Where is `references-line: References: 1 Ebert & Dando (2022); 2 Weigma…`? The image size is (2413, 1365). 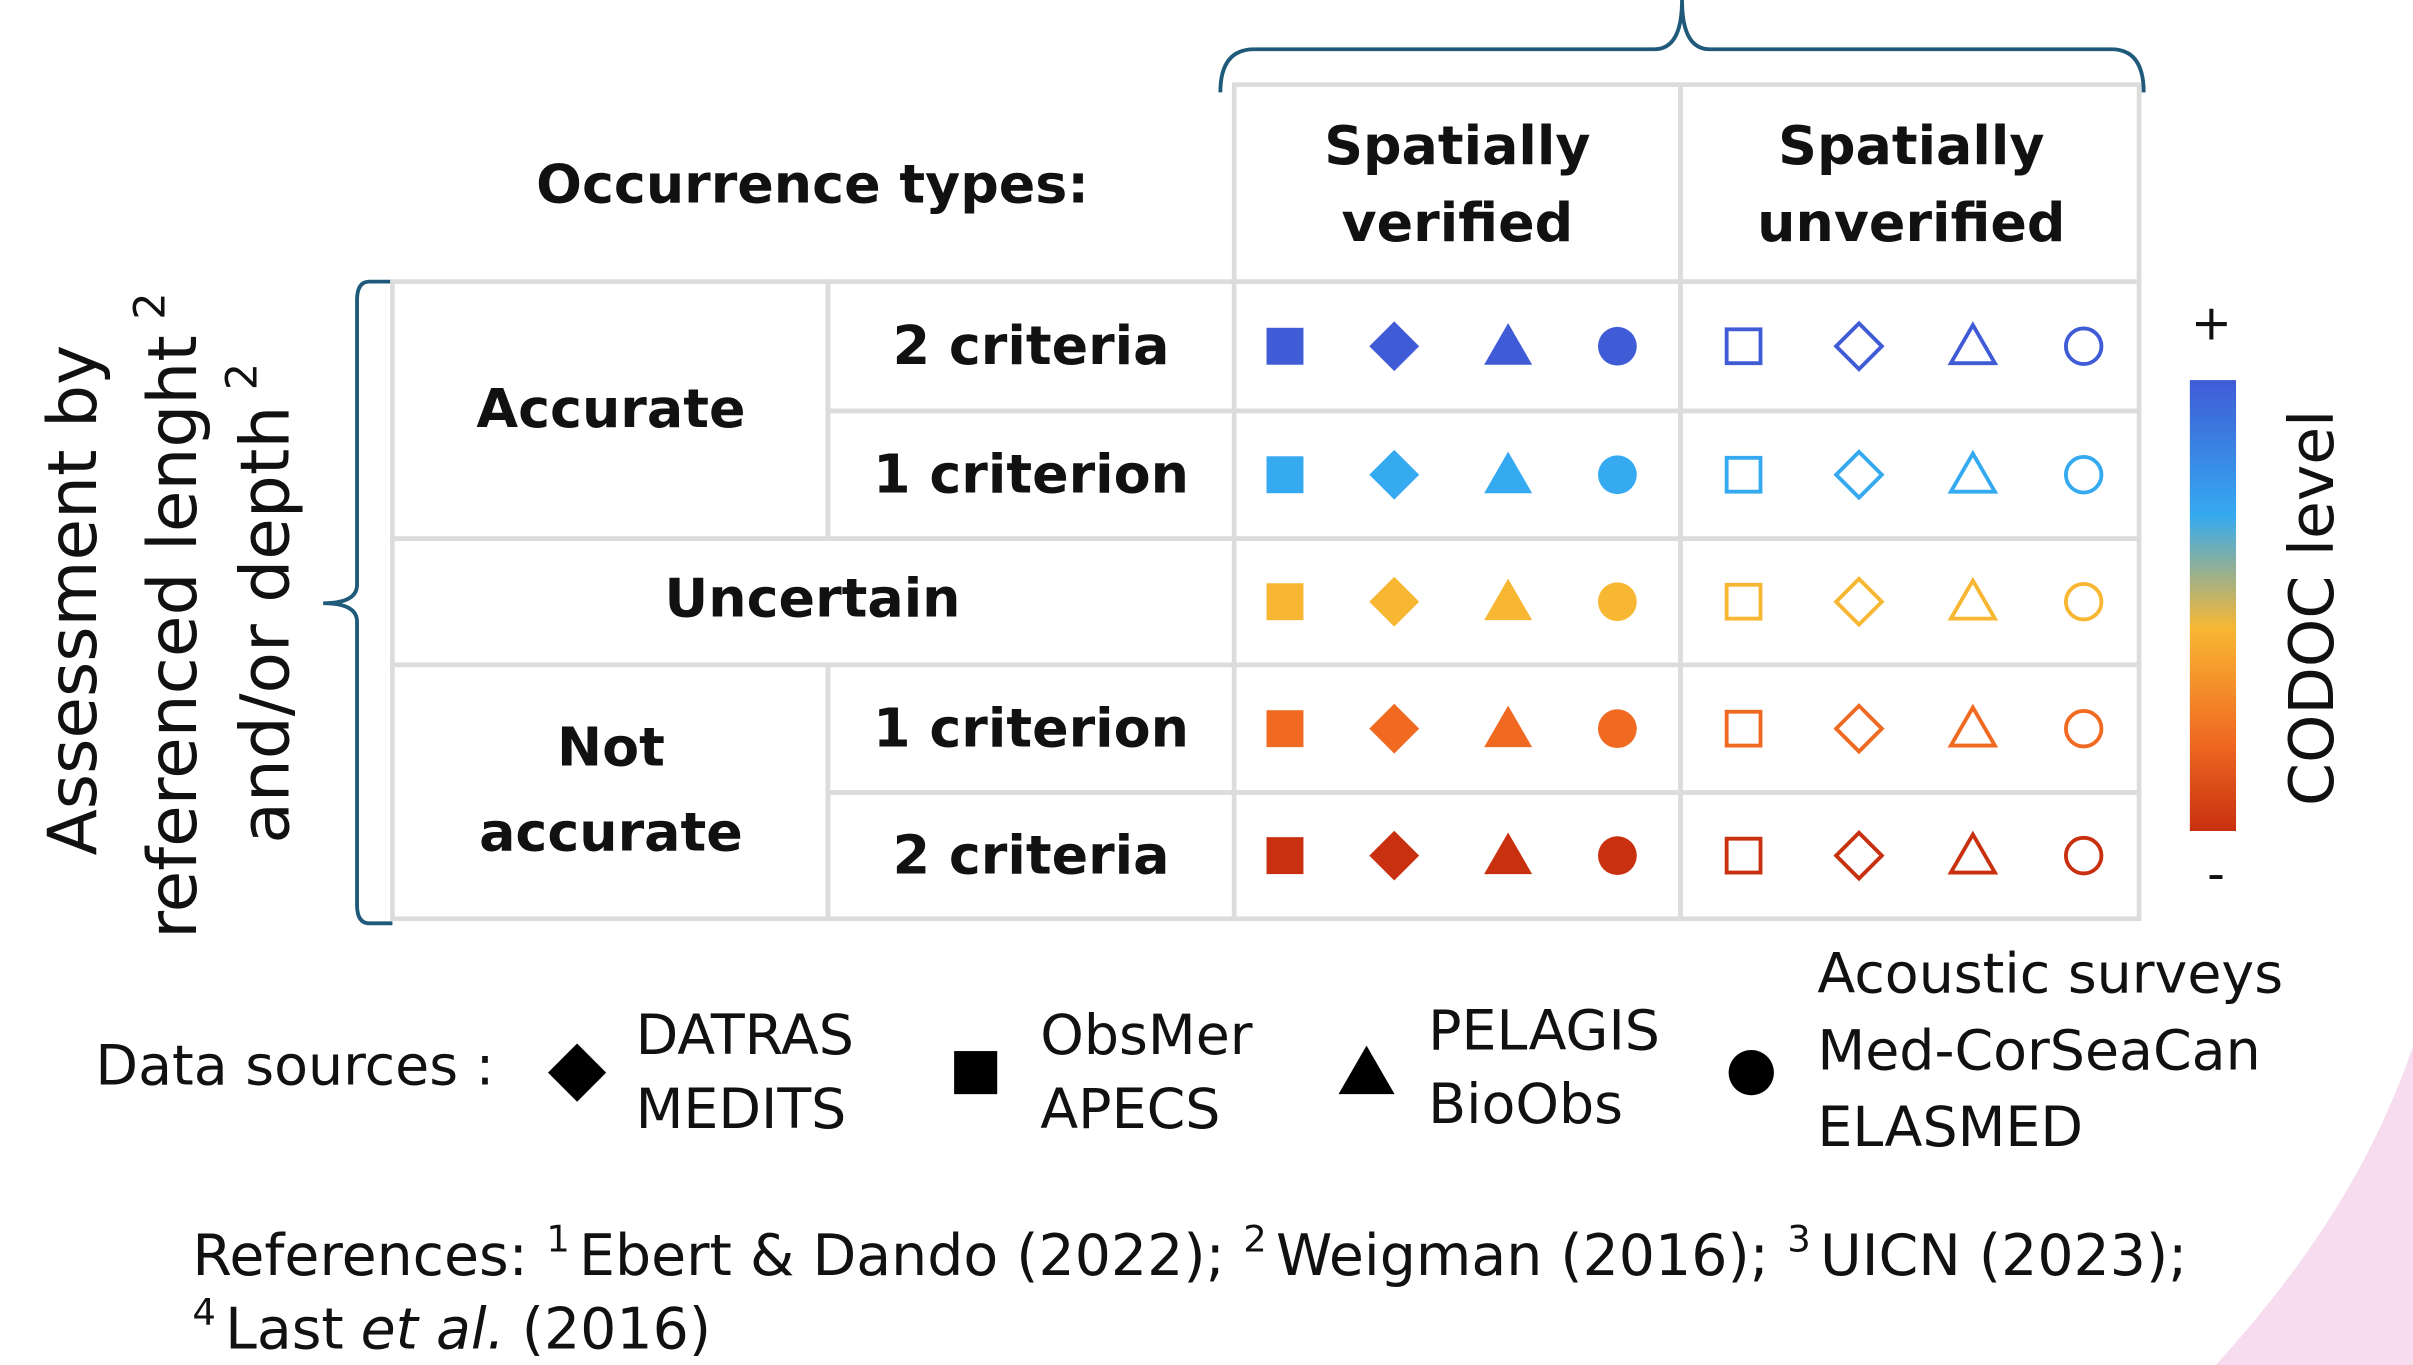 references-line: References: 1 Ebert & Dando (2022); 2 Weigma… is located at coordinates (1189, 1253).